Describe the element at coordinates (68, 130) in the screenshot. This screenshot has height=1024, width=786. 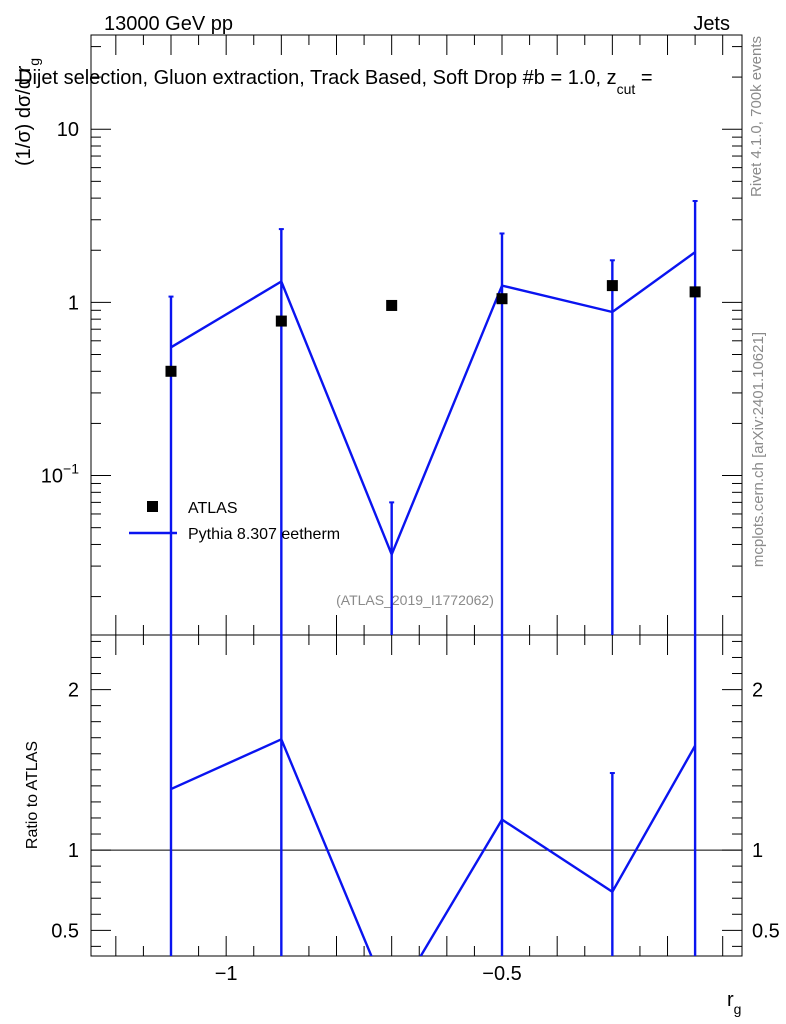
I see `main-ytick-label: 10` at that location.